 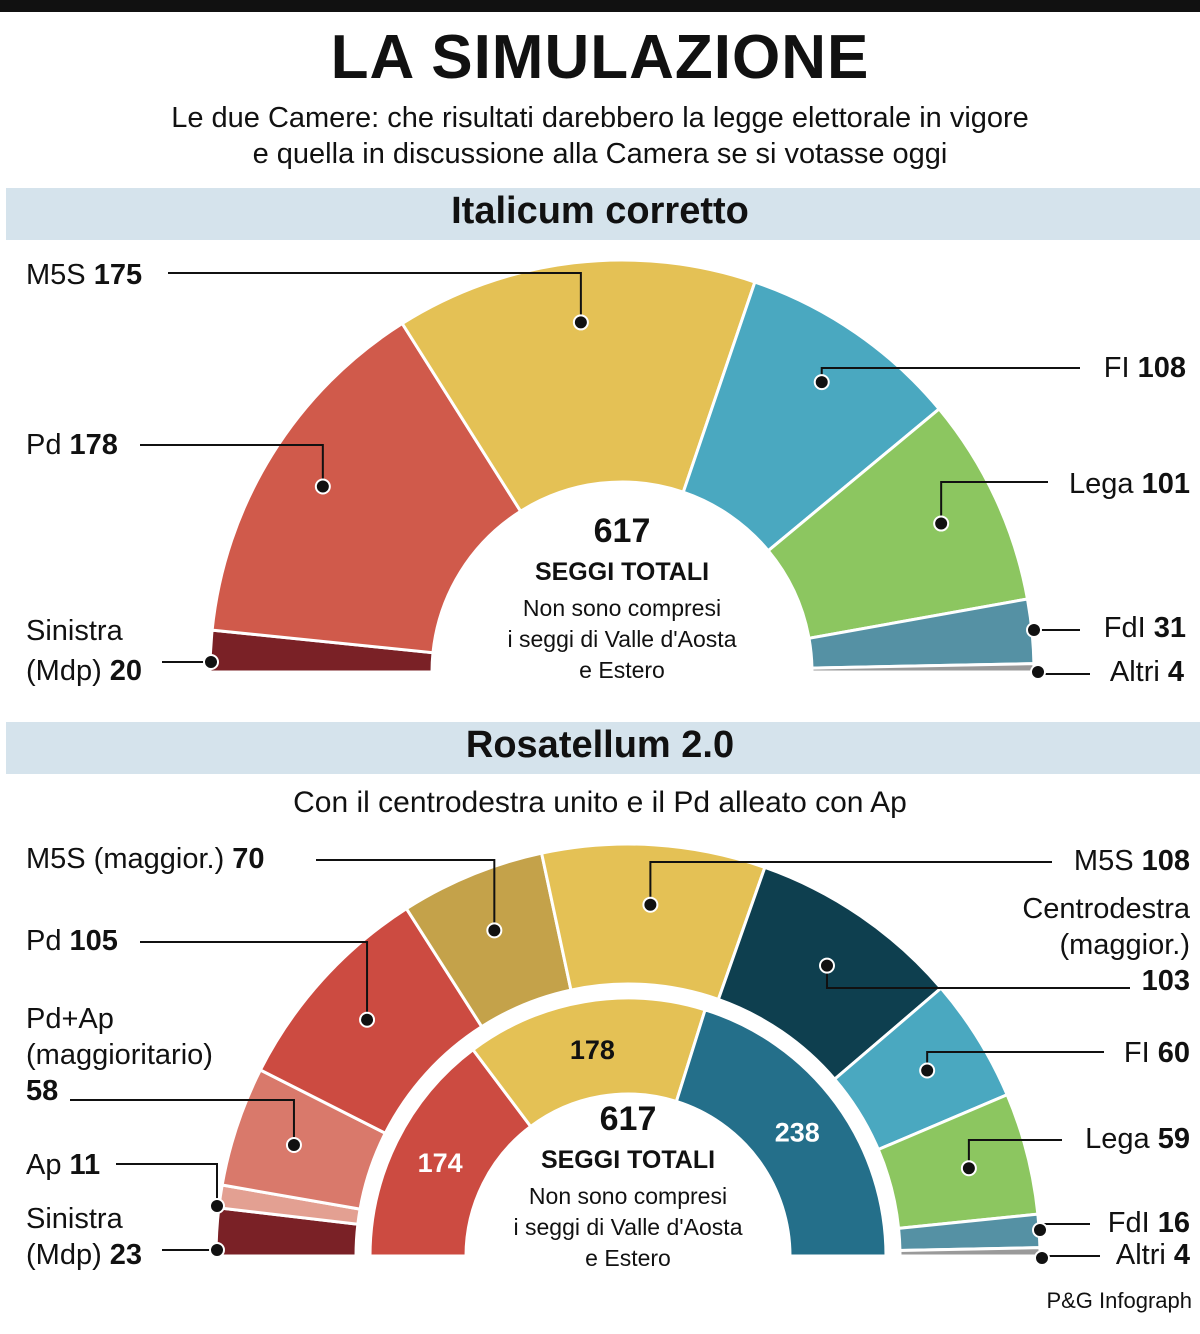 I want to click on italicum-label-1-dot, so click(x=322, y=486).